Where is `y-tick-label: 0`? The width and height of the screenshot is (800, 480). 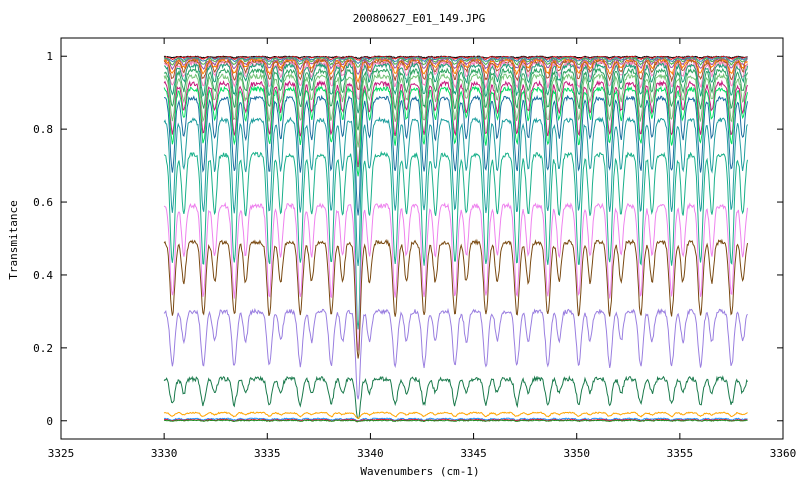
y-tick-label: 0 is located at coordinates (49, 421).